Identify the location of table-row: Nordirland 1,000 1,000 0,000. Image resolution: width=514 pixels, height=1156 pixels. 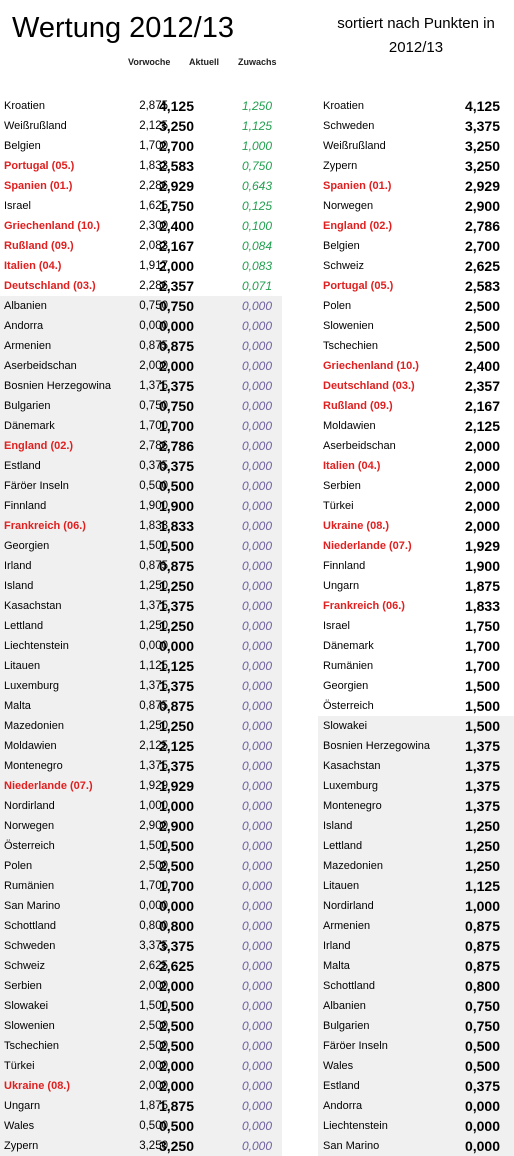
(141, 806).